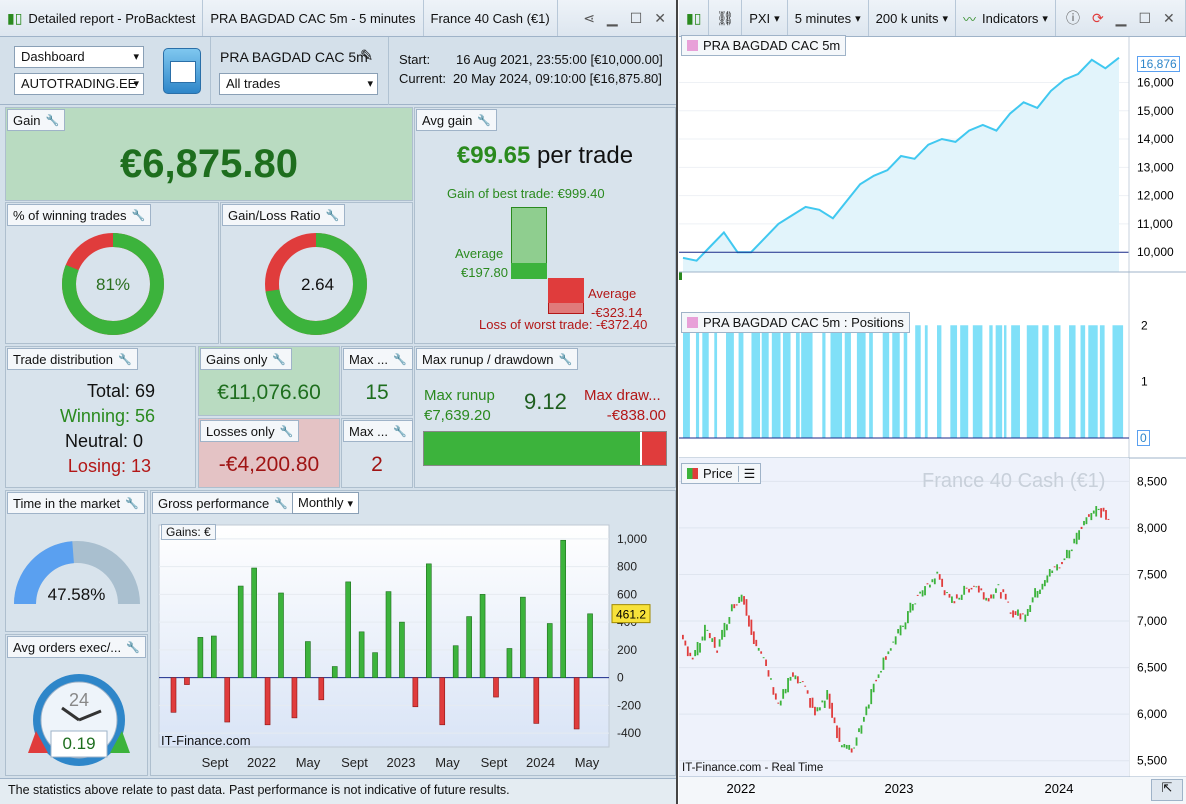 This screenshot has width=1186, height=804. Describe the element at coordinates (1155, 139) in the screenshot. I see `equity-y-tick: 14,000` at that location.